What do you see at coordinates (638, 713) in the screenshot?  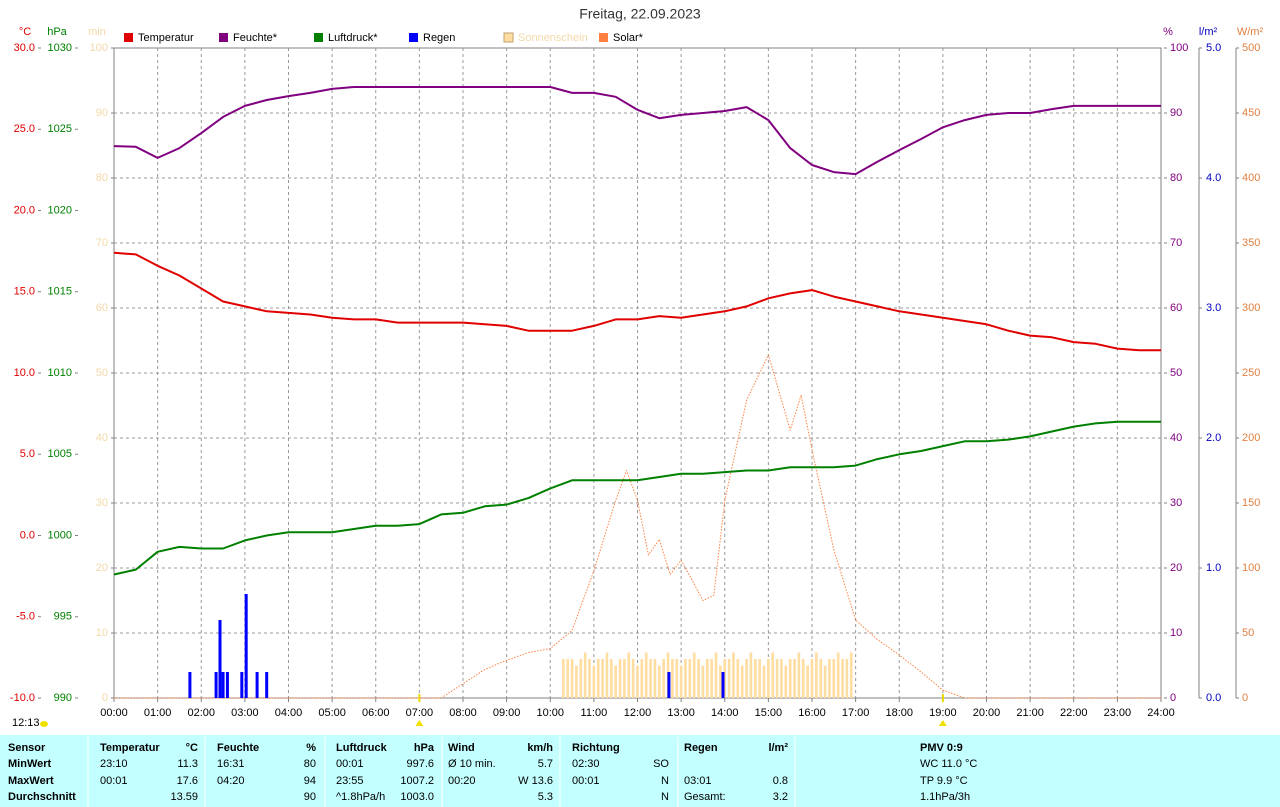 I see `x-tick-label: 12:00` at bounding box center [638, 713].